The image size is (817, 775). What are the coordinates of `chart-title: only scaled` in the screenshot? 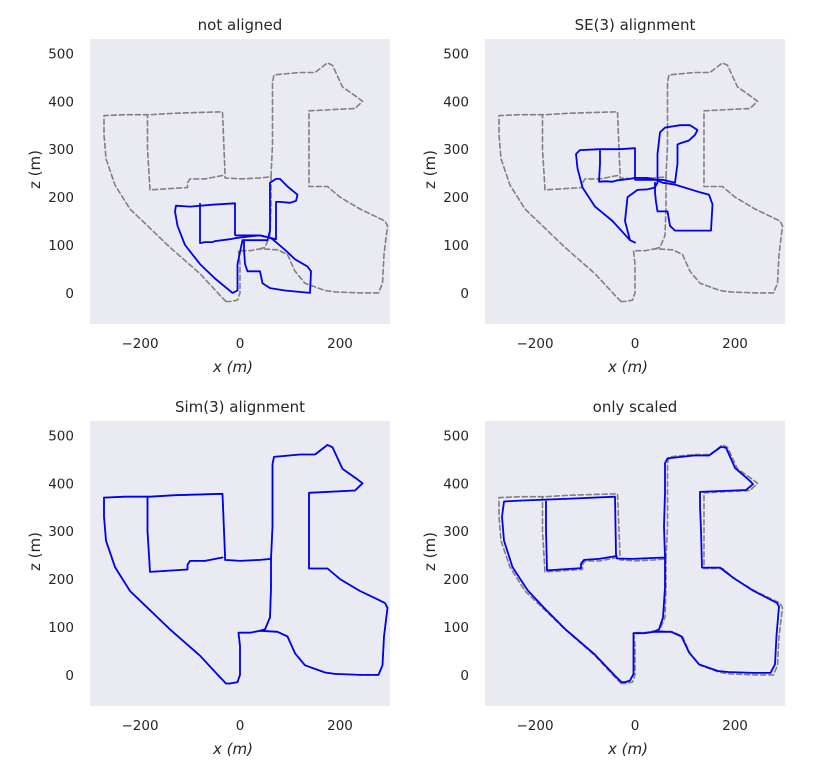 It's located at (635, 407).